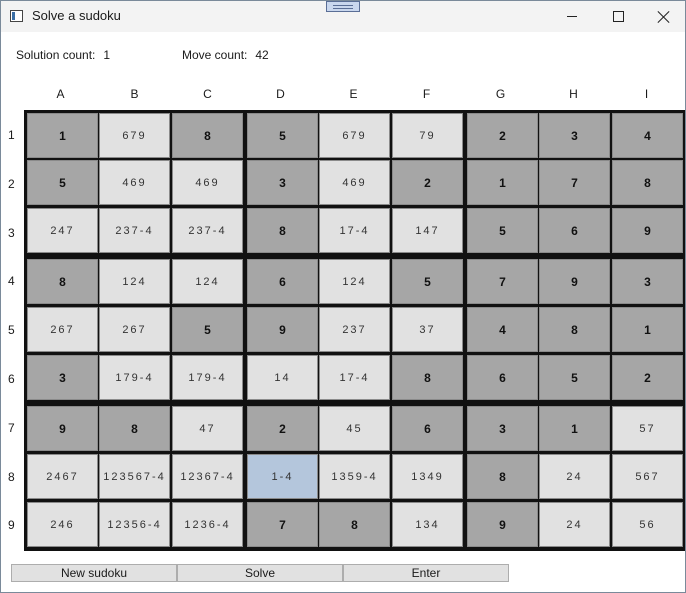 The image size is (686, 593). I want to click on sudoku-cell: 47, so click(207, 428).